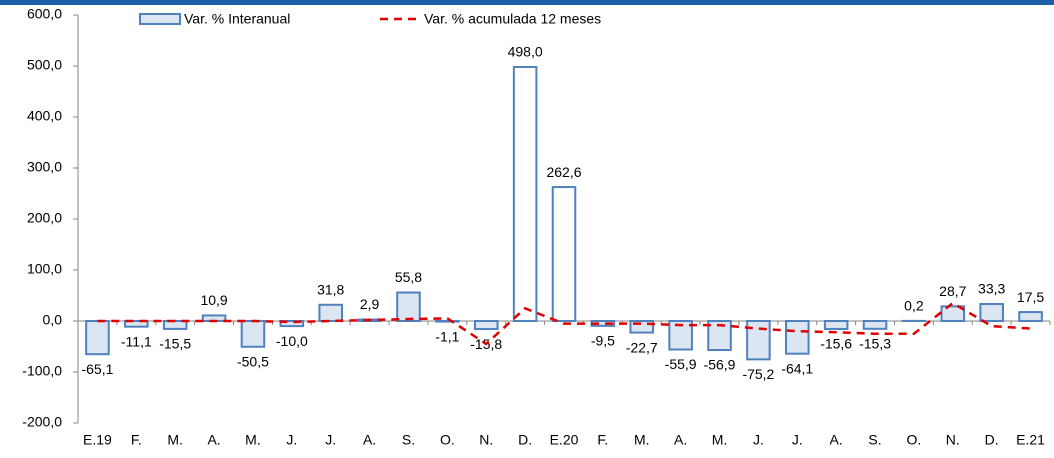 Image resolution: width=1054 pixels, height=458 pixels. Describe the element at coordinates (527, 2) in the screenshot. I see `top-band` at that location.